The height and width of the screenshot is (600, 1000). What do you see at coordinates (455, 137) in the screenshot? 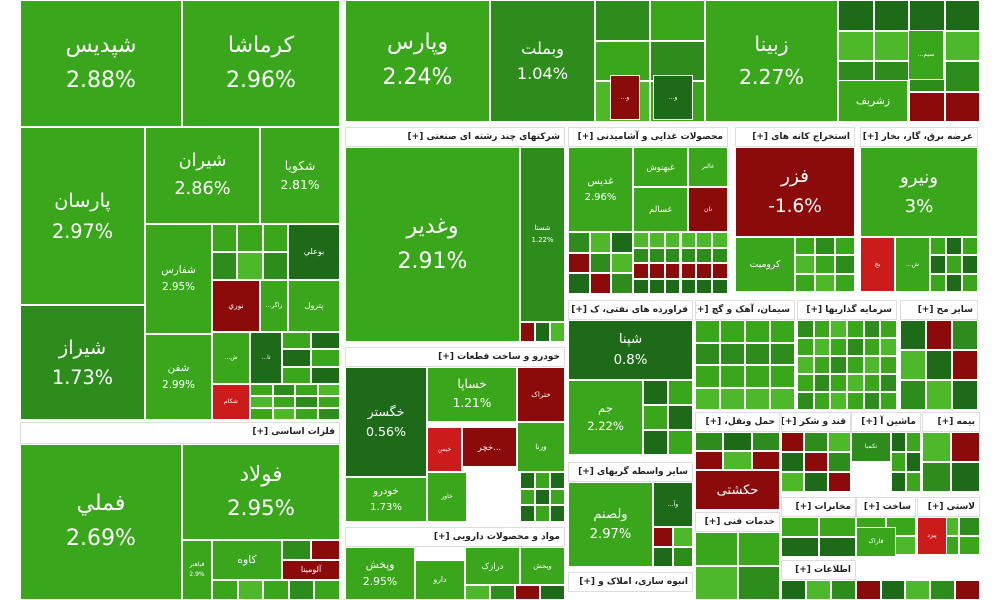
I see `sector-header: شرکتهای چند رشته ای صنعتی [+]` at bounding box center [455, 137].